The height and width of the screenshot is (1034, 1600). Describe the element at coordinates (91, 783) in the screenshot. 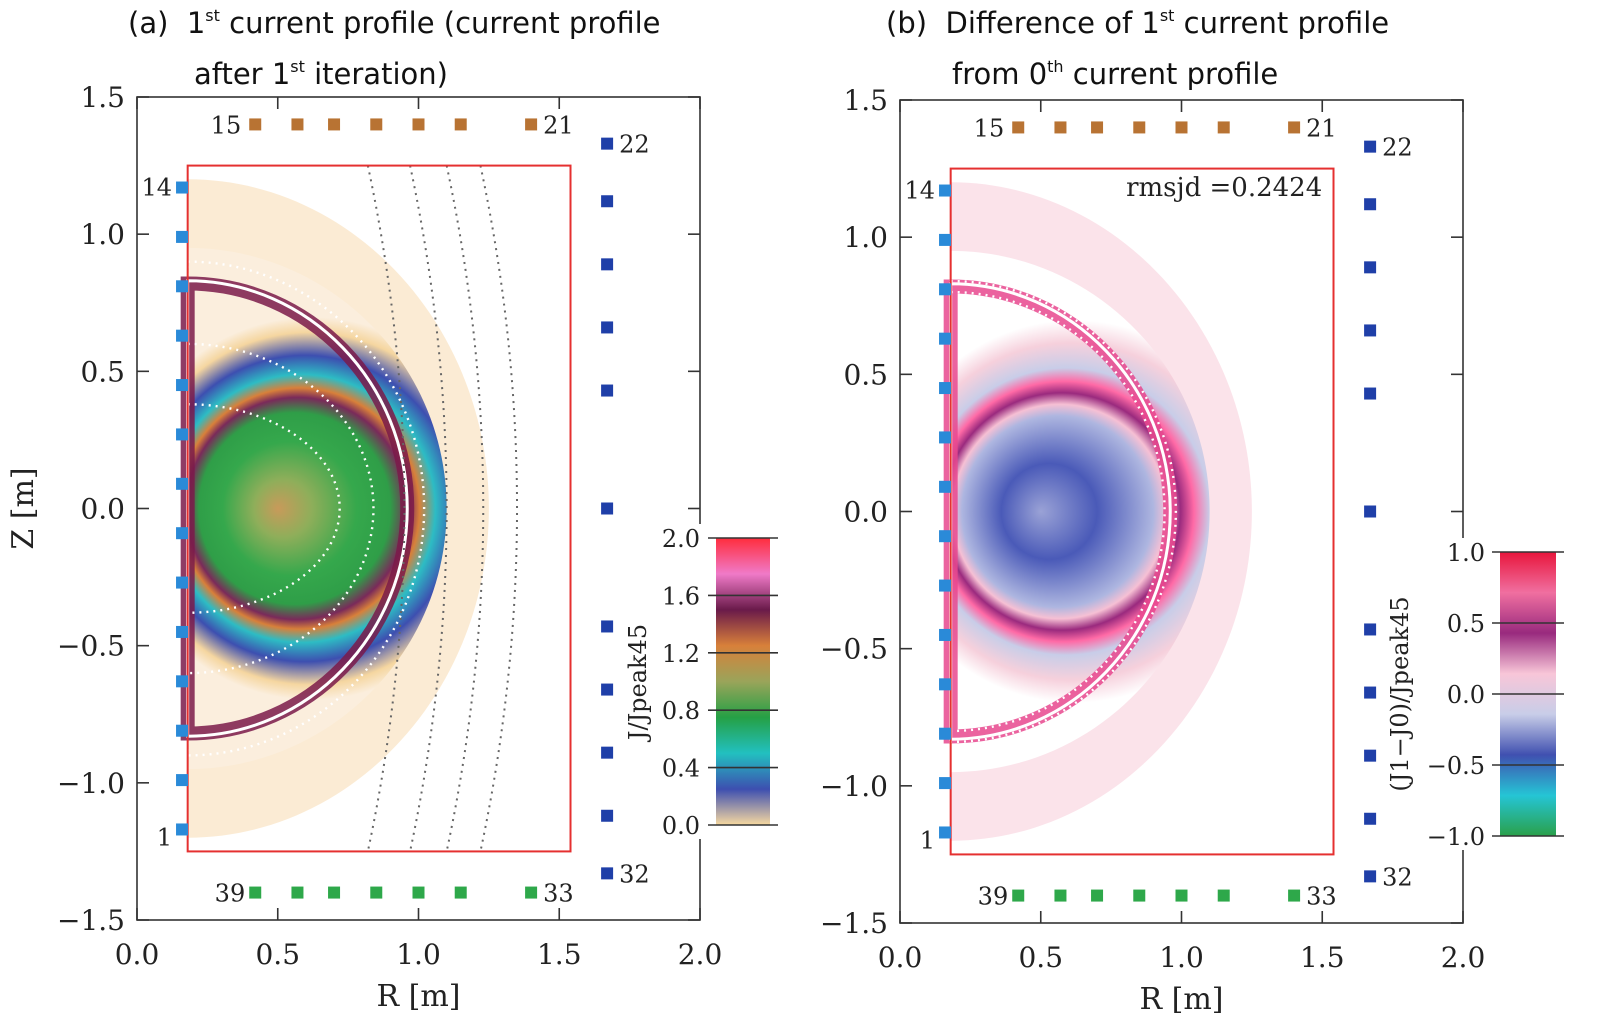

I see `y-tick-label: −1.0` at that location.